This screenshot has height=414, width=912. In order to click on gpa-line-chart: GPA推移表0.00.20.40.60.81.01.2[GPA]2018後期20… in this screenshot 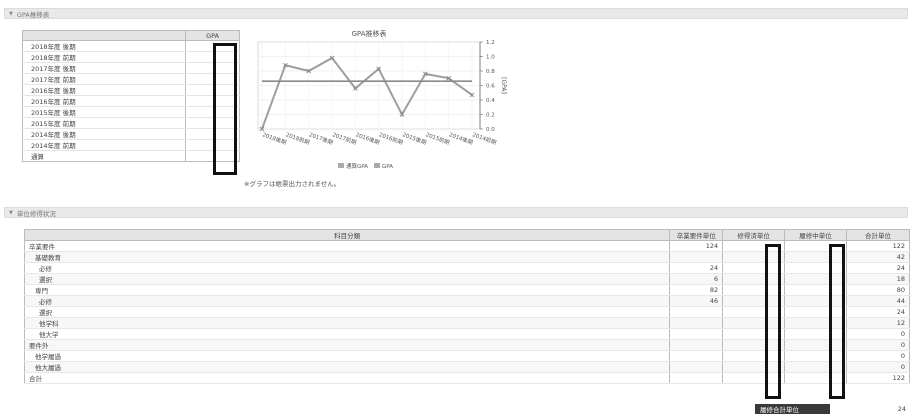, I will do `click(382, 99)`.